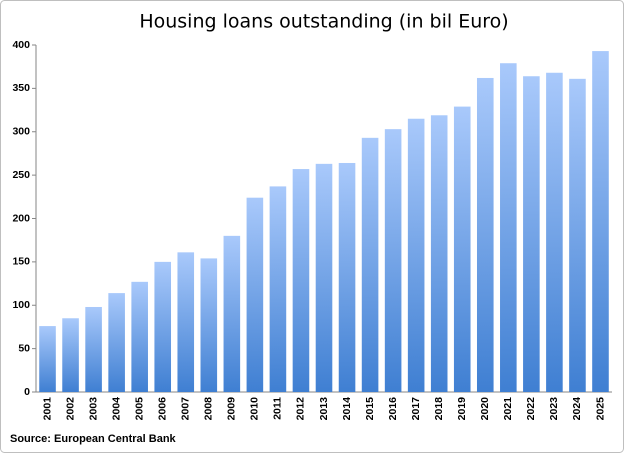 Image resolution: width=624 pixels, height=453 pixels. Describe the element at coordinates (485, 409) in the screenshot. I see `x-tick-label: 2020` at that location.